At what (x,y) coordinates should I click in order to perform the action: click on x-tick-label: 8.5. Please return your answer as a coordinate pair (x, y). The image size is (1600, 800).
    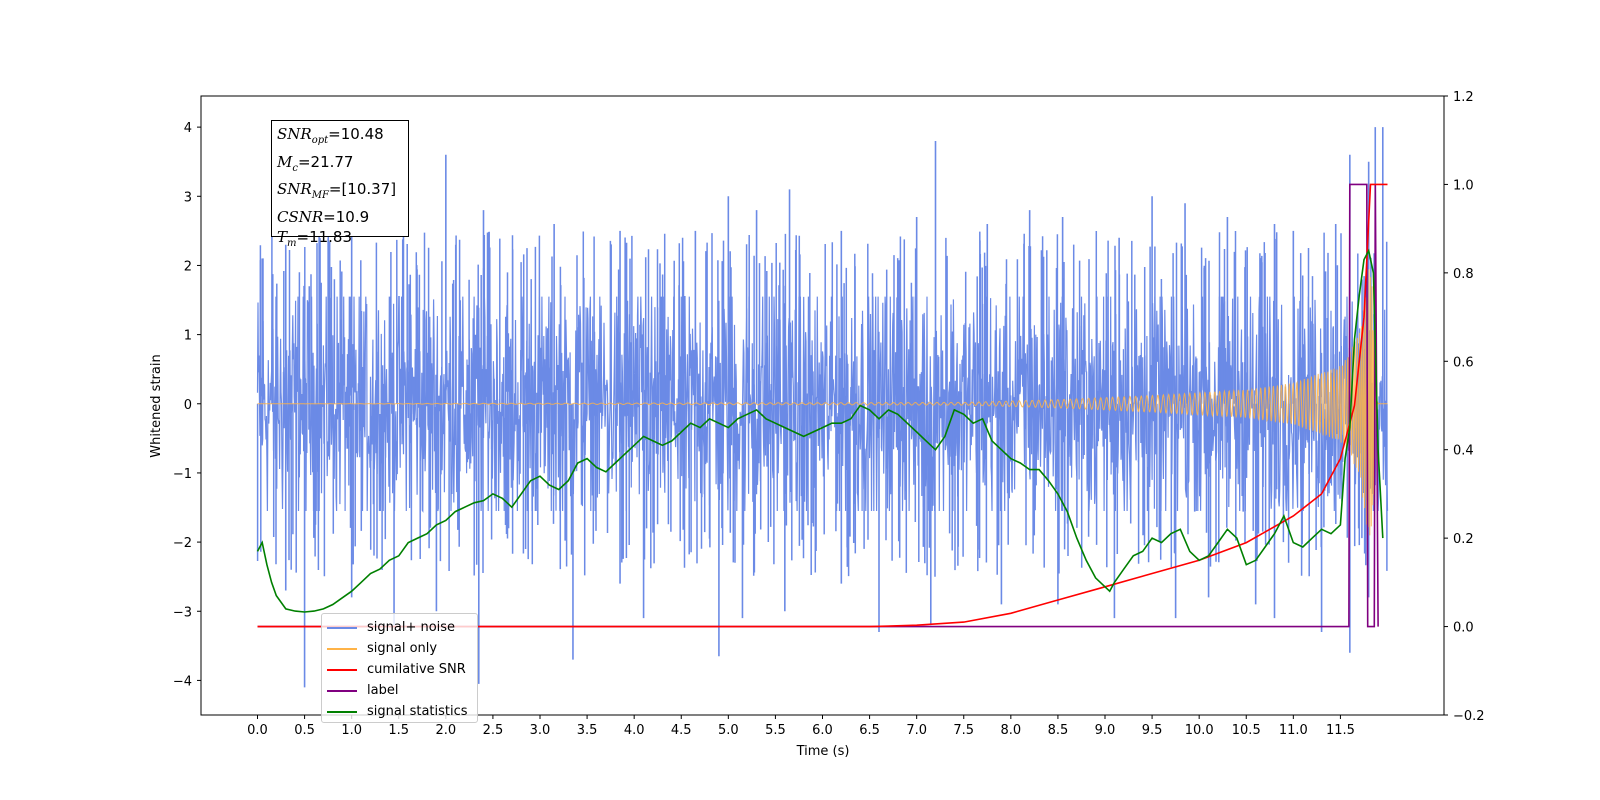
    Looking at the image, I should click on (1058, 730).